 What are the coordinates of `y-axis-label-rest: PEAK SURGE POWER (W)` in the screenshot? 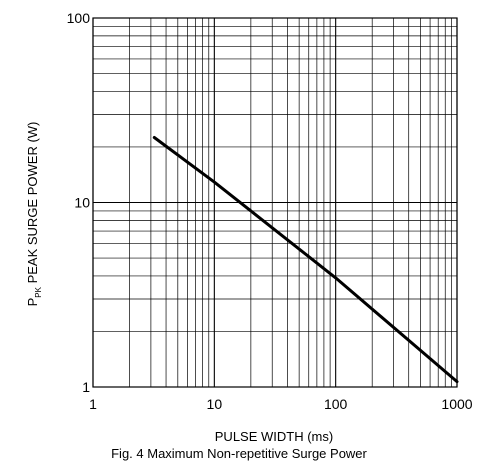 It's located at (32, 204).